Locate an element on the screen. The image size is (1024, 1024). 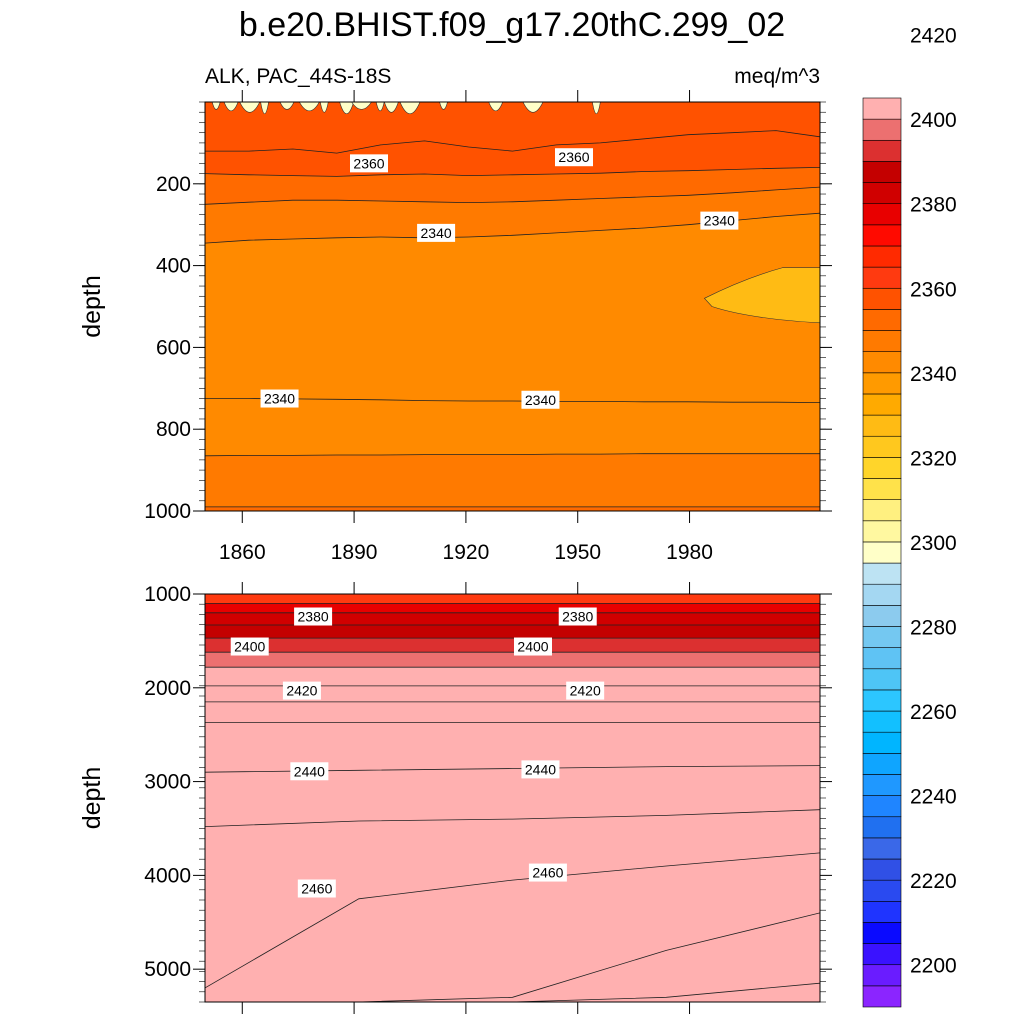
y-tick-label: 4000 is located at coordinates (167, 875).